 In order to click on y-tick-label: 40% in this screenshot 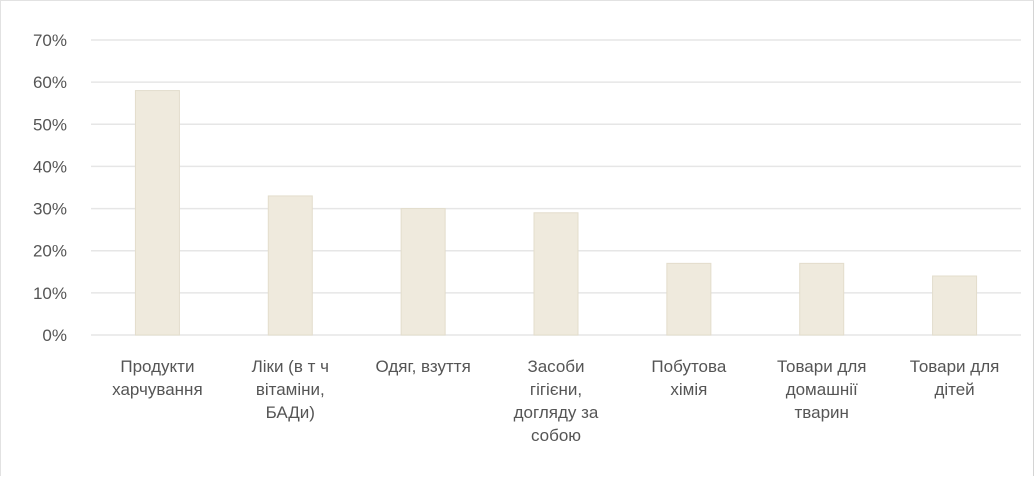, I will do `click(50, 166)`.